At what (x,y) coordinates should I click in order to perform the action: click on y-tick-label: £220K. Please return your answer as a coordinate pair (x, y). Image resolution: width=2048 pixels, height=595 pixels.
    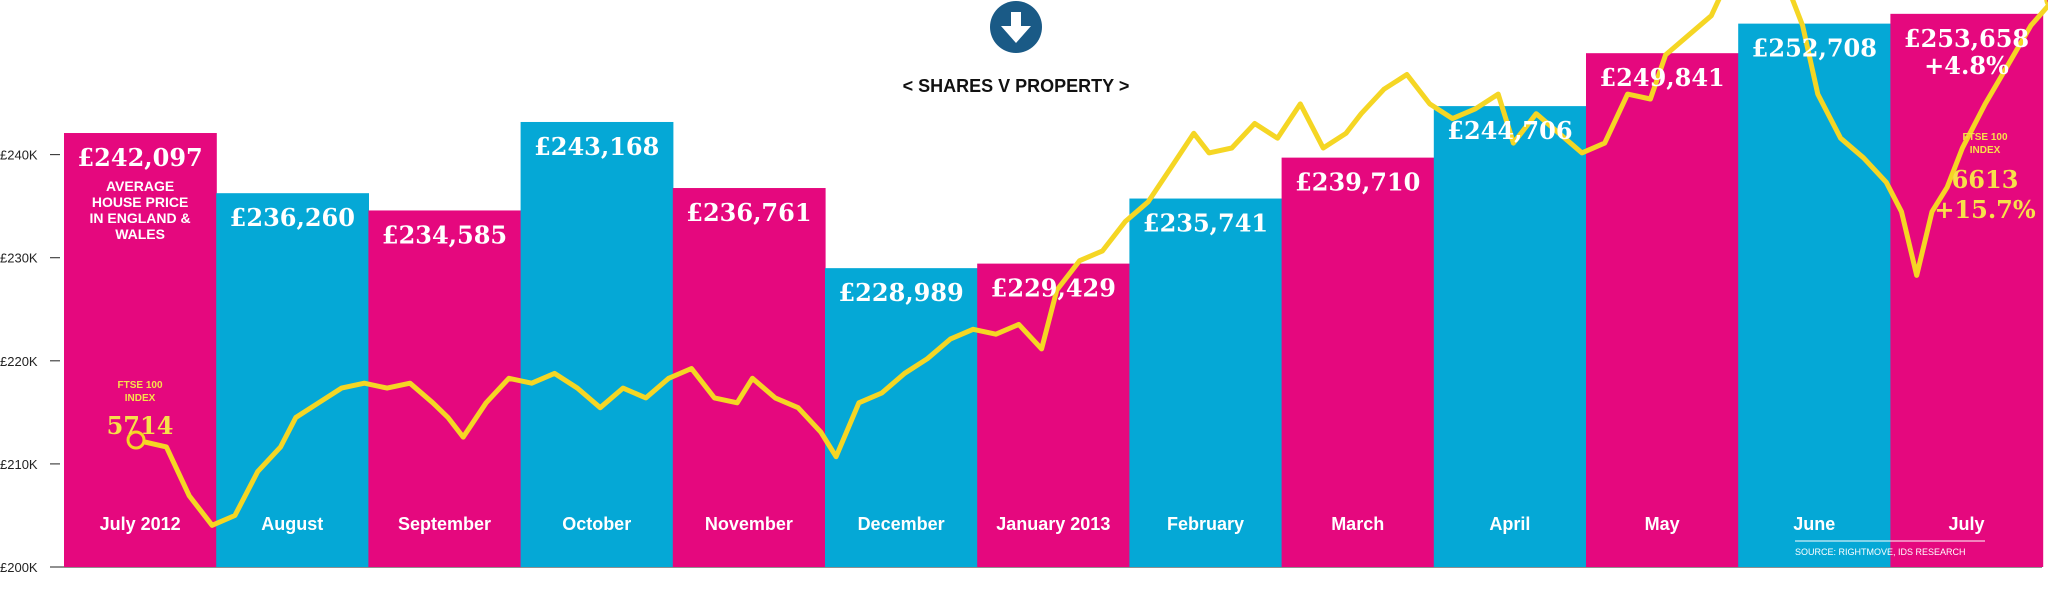
    Looking at the image, I should click on (19, 361).